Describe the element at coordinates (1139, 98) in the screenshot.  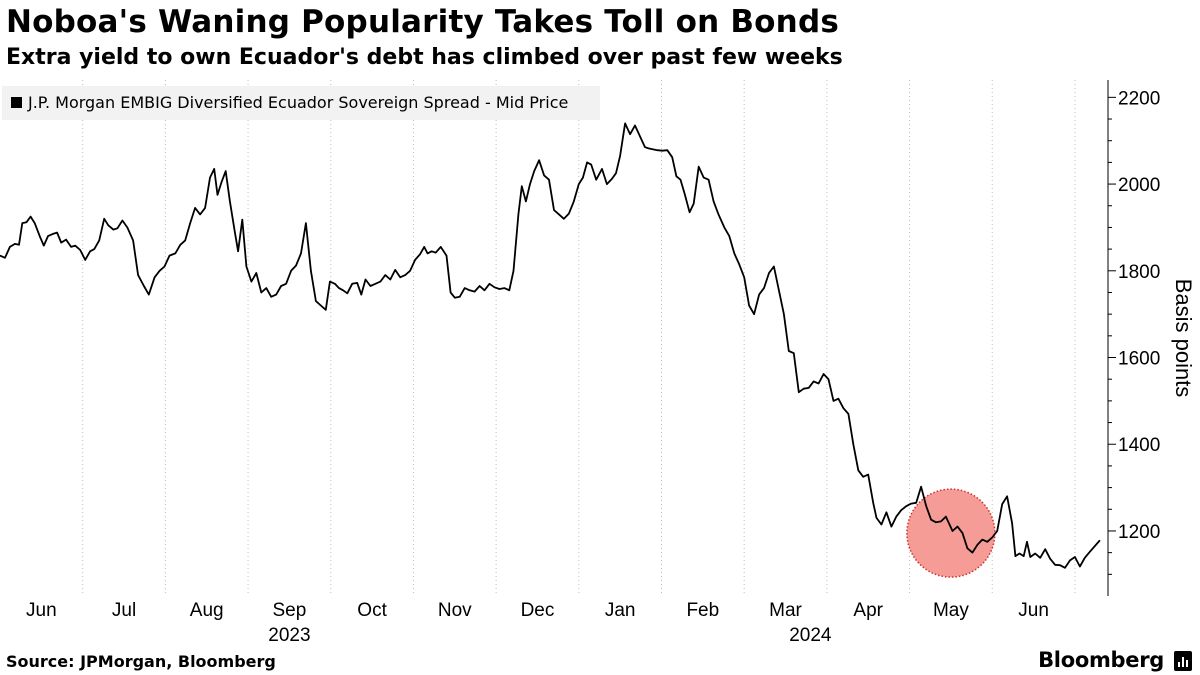
I see `y-tick-label: 2200` at that location.